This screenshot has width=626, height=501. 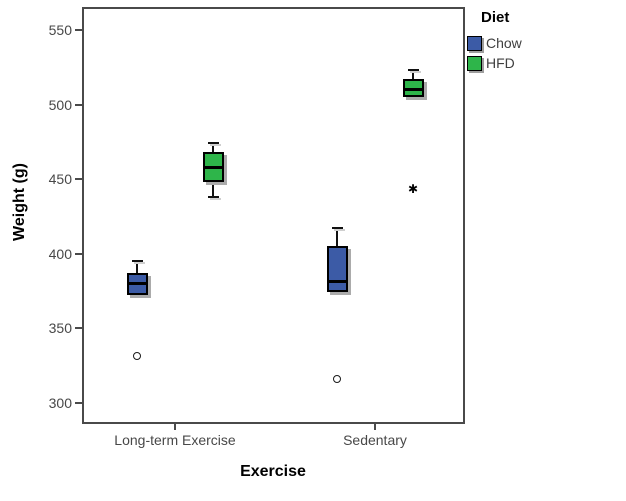 What do you see at coordinates (60, 104) in the screenshot?
I see `y-tick-label: 500` at bounding box center [60, 104].